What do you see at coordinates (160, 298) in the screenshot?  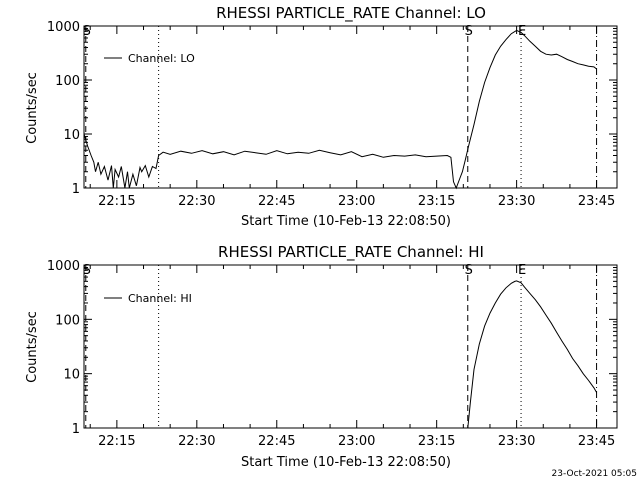 I see `legend-label: Channel: HI` at bounding box center [160, 298].